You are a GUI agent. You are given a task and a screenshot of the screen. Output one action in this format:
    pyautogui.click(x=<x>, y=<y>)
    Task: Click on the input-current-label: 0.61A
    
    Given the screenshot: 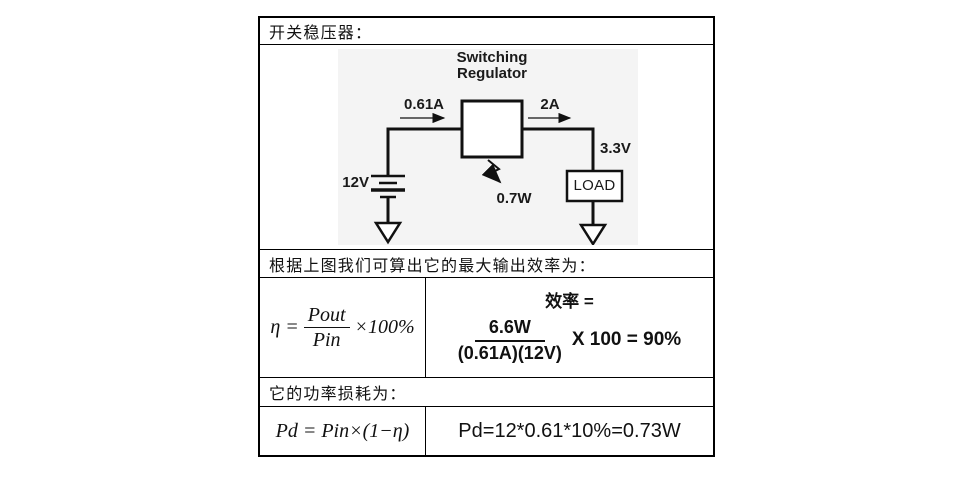 What is the action you would take?
    pyautogui.click(x=424, y=104)
    